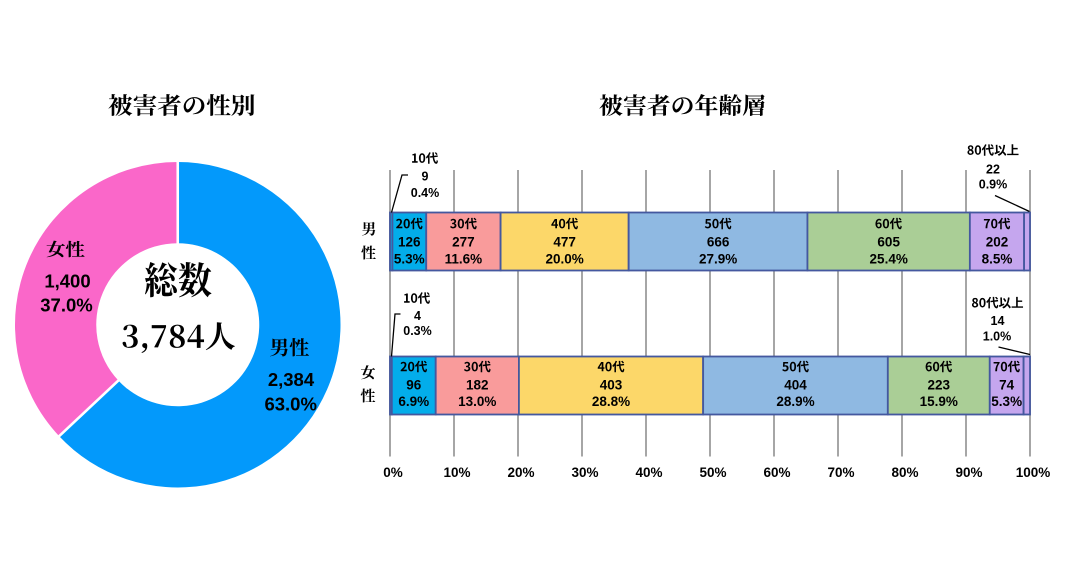 The height and width of the screenshot is (569, 1078). What do you see at coordinates (1007, 385) in the screenshot?
I see `svg-text: 74` at bounding box center [1007, 385].